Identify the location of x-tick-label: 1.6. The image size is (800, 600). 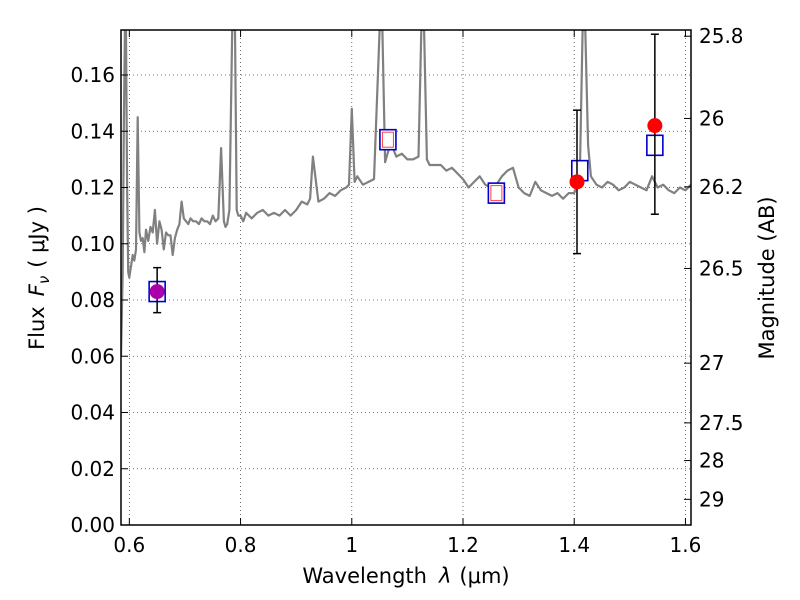
(686, 545).